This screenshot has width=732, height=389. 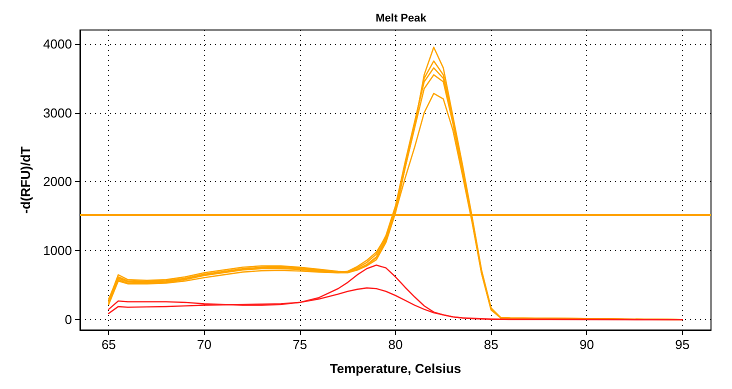 I want to click on y-tick-label: 4000, so click(x=57, y=44).